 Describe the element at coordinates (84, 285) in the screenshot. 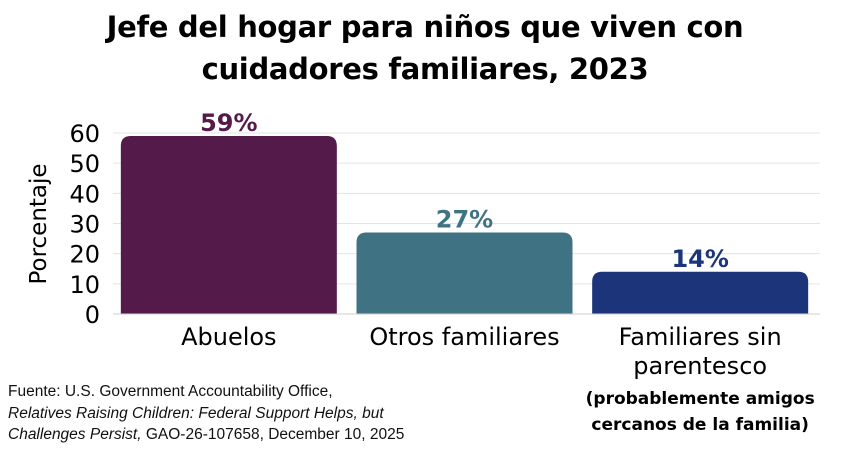

I see `y-tick-label: 10` at that location.